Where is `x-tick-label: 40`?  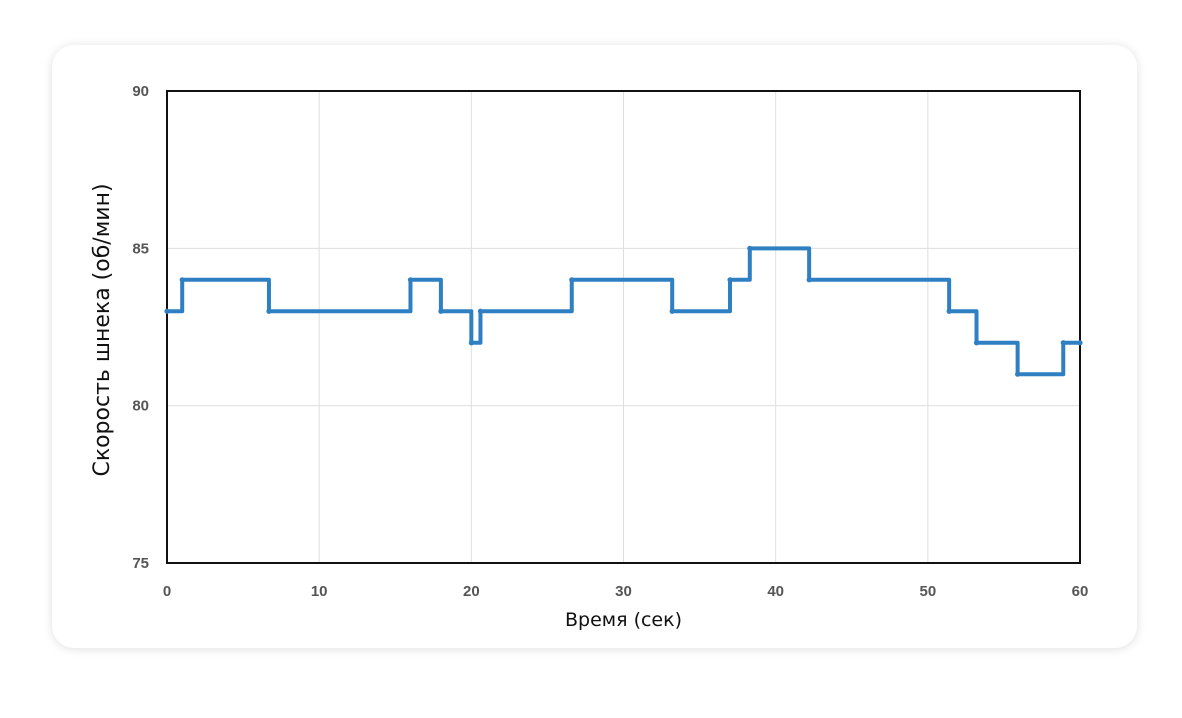 x-tick-label: 40 is located at coordinates (775, 591).